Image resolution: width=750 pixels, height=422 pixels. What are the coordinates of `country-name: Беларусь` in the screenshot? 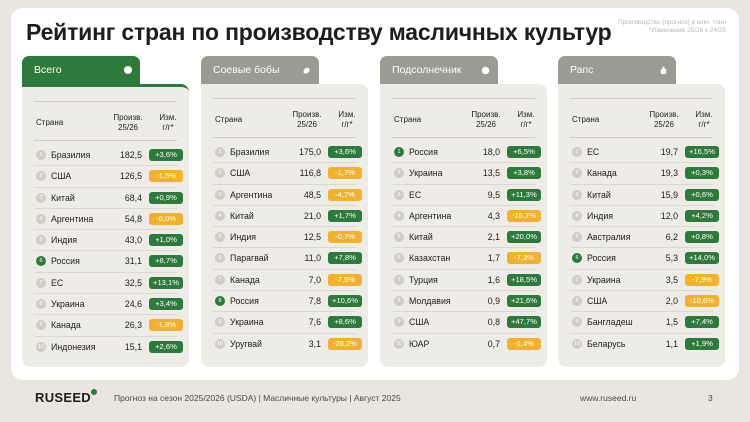 It's located at (606, 343).